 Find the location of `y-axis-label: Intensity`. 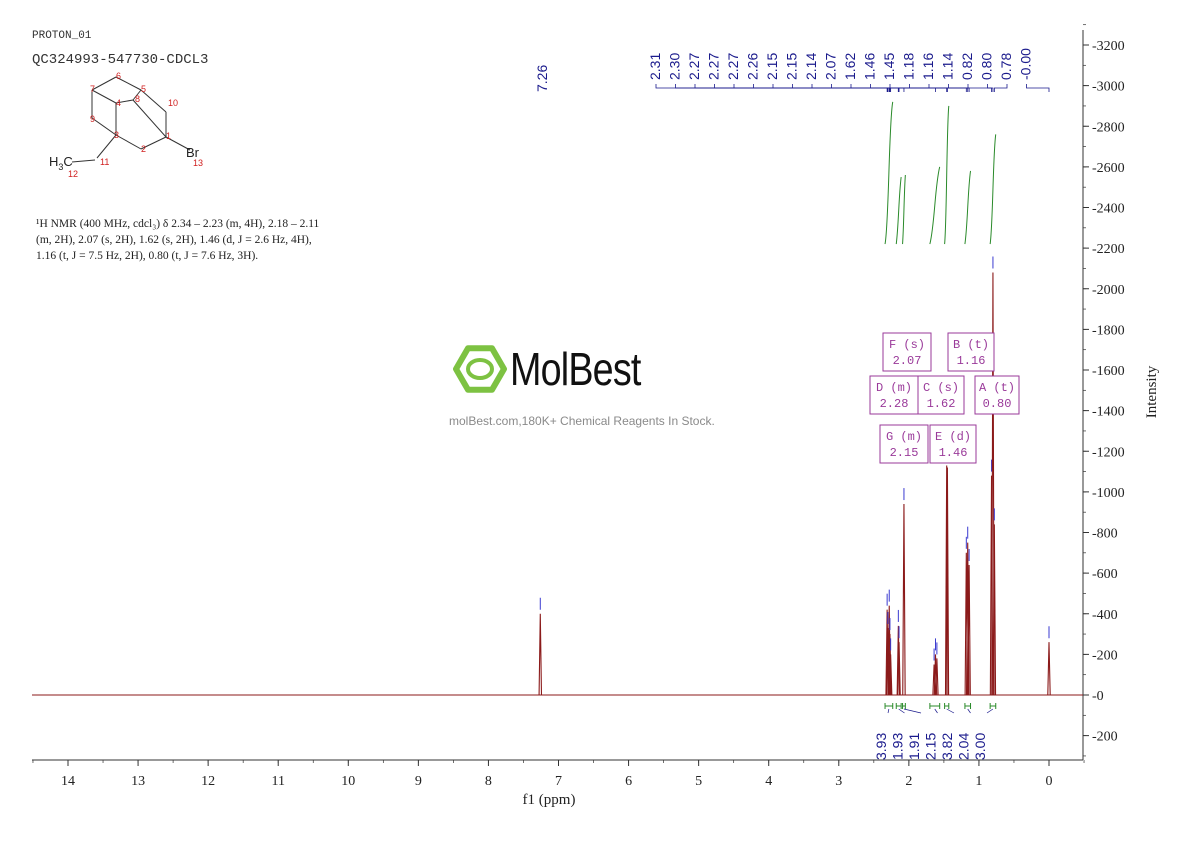

y-axis-label: Intensity is located at coordinates (1152, 391).